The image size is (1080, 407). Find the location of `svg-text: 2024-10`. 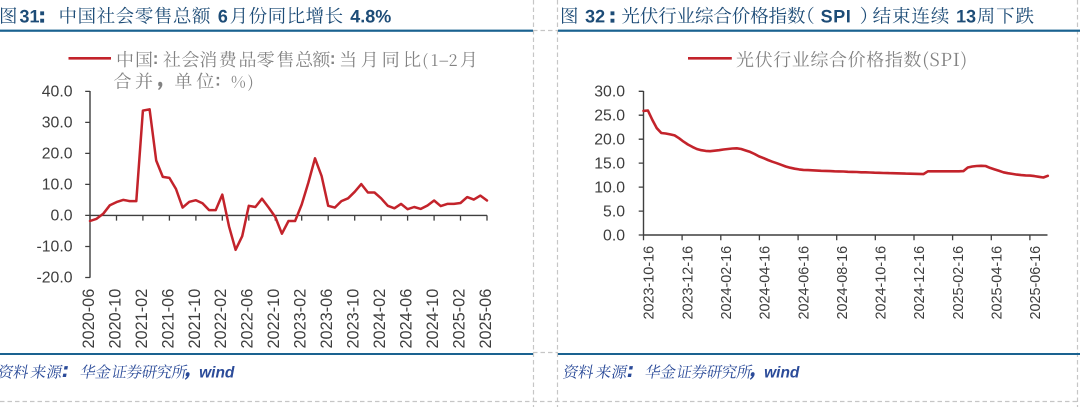

svg-text: 2024-10 is located at coordinates (433, 319).